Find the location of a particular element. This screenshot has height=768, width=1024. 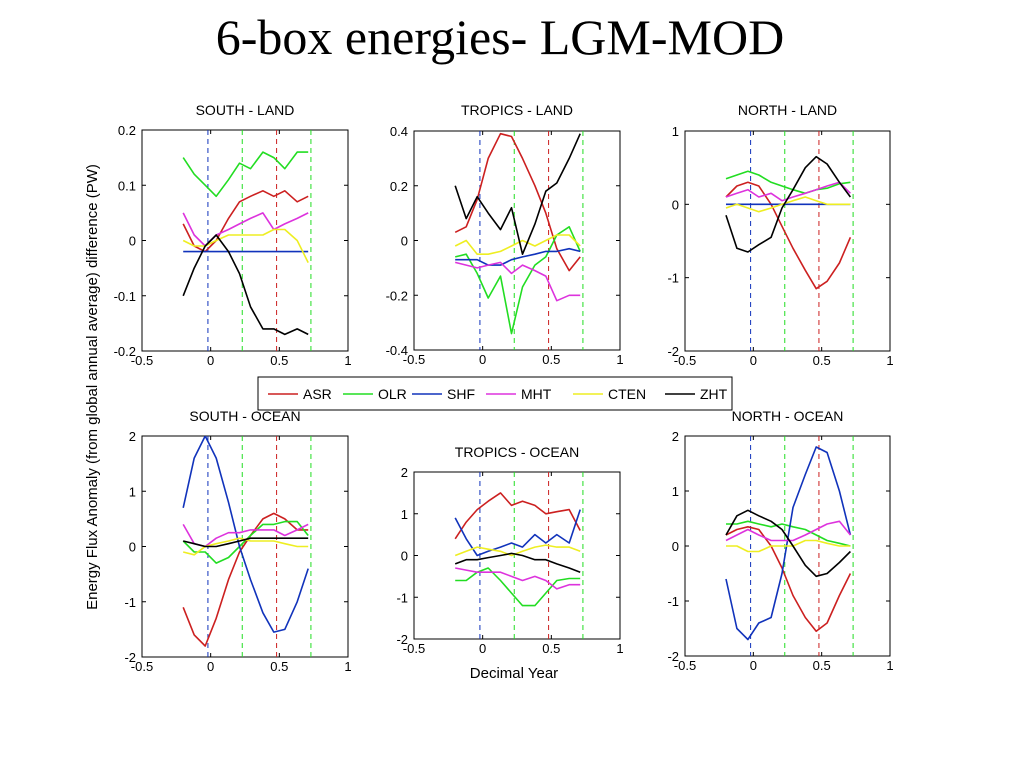

panel-title: SOUTH - OCEAN is located at coordinates (244, 416).